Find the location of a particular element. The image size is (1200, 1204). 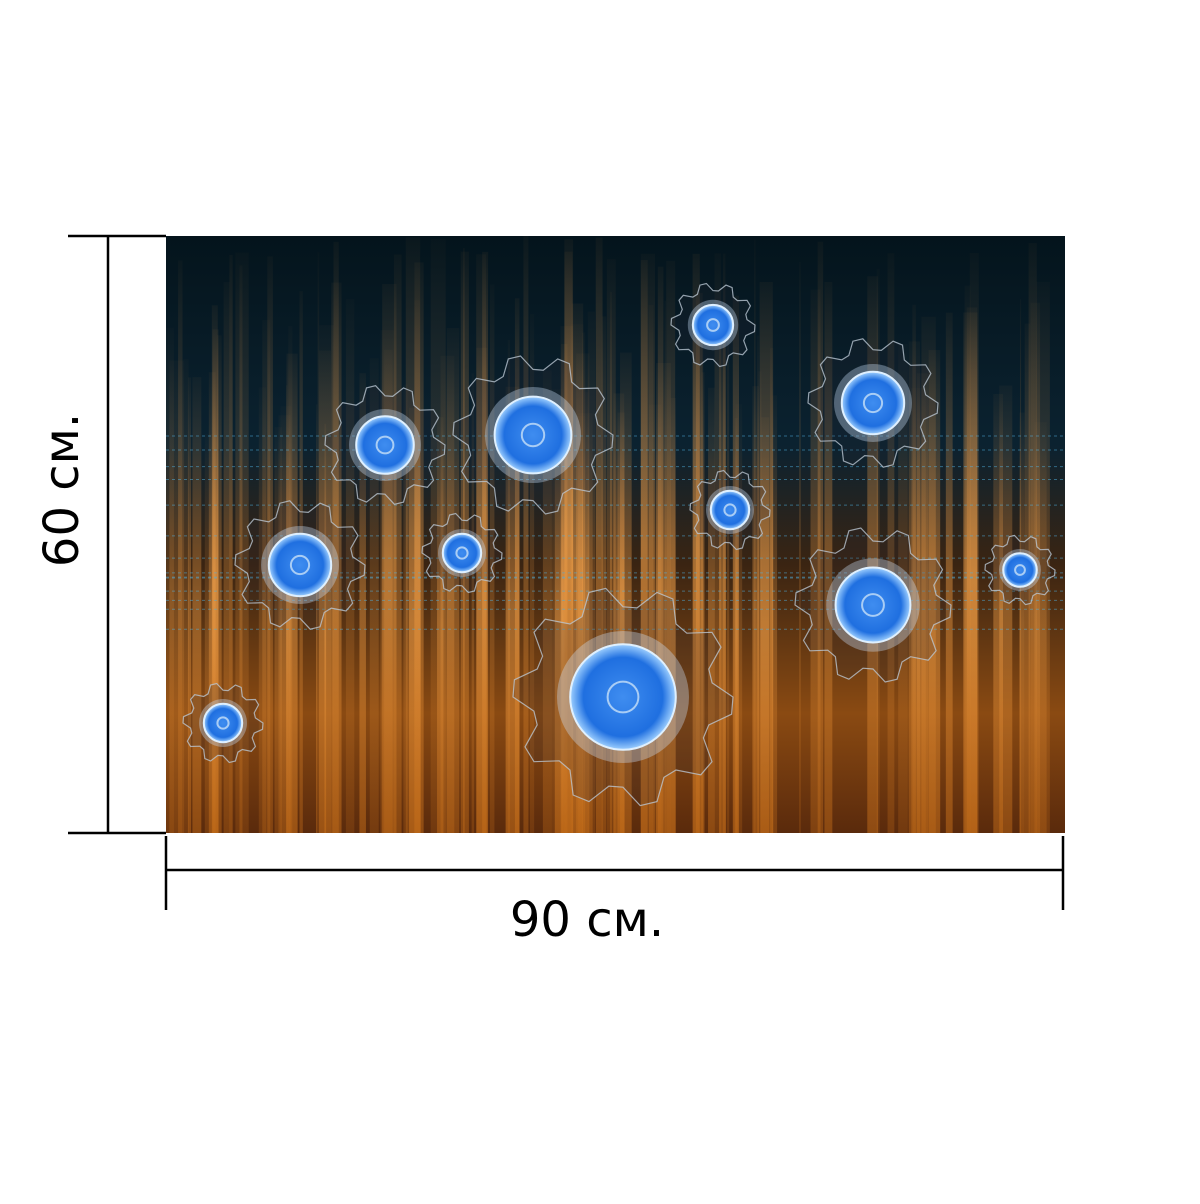

width-label: 90 см. is located at coordinates (587, 920).